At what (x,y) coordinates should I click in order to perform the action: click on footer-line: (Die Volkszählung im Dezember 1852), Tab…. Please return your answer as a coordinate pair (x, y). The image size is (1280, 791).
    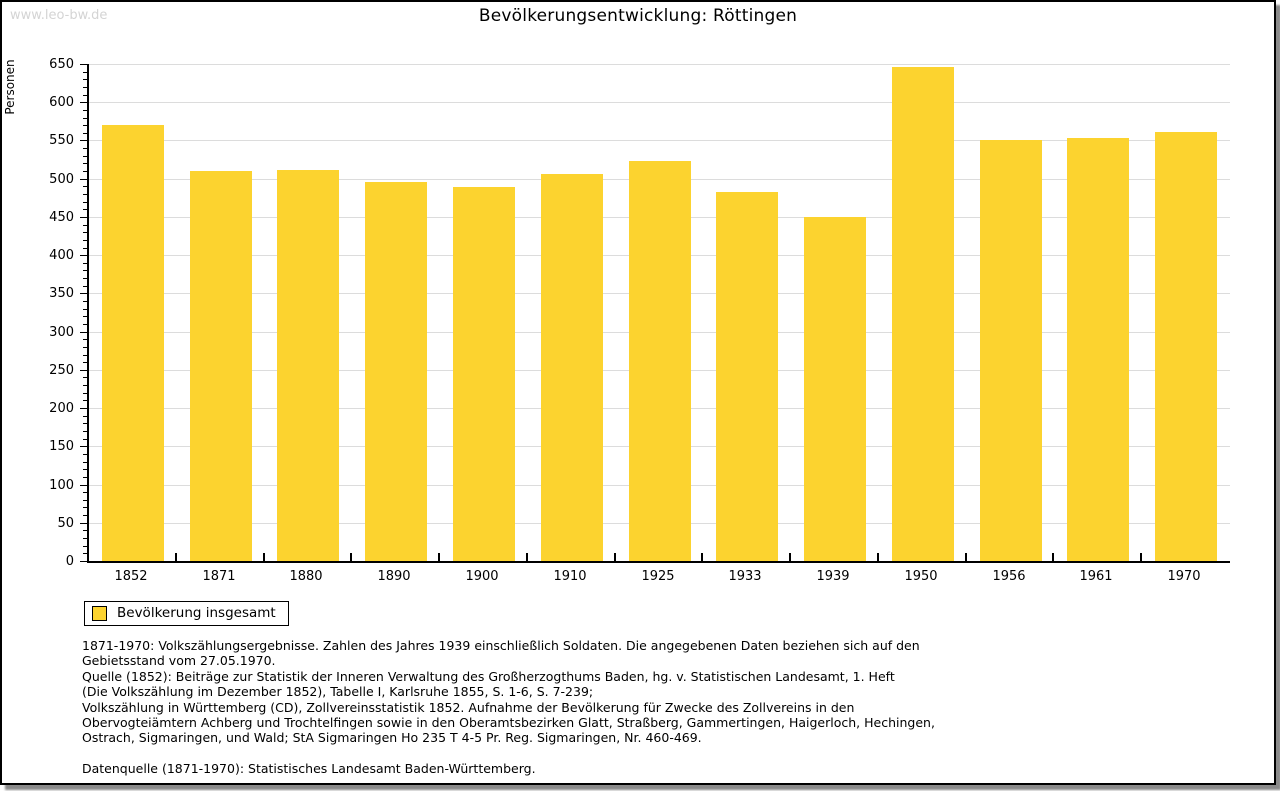
    Looking at the image, I should click on (338, 692).